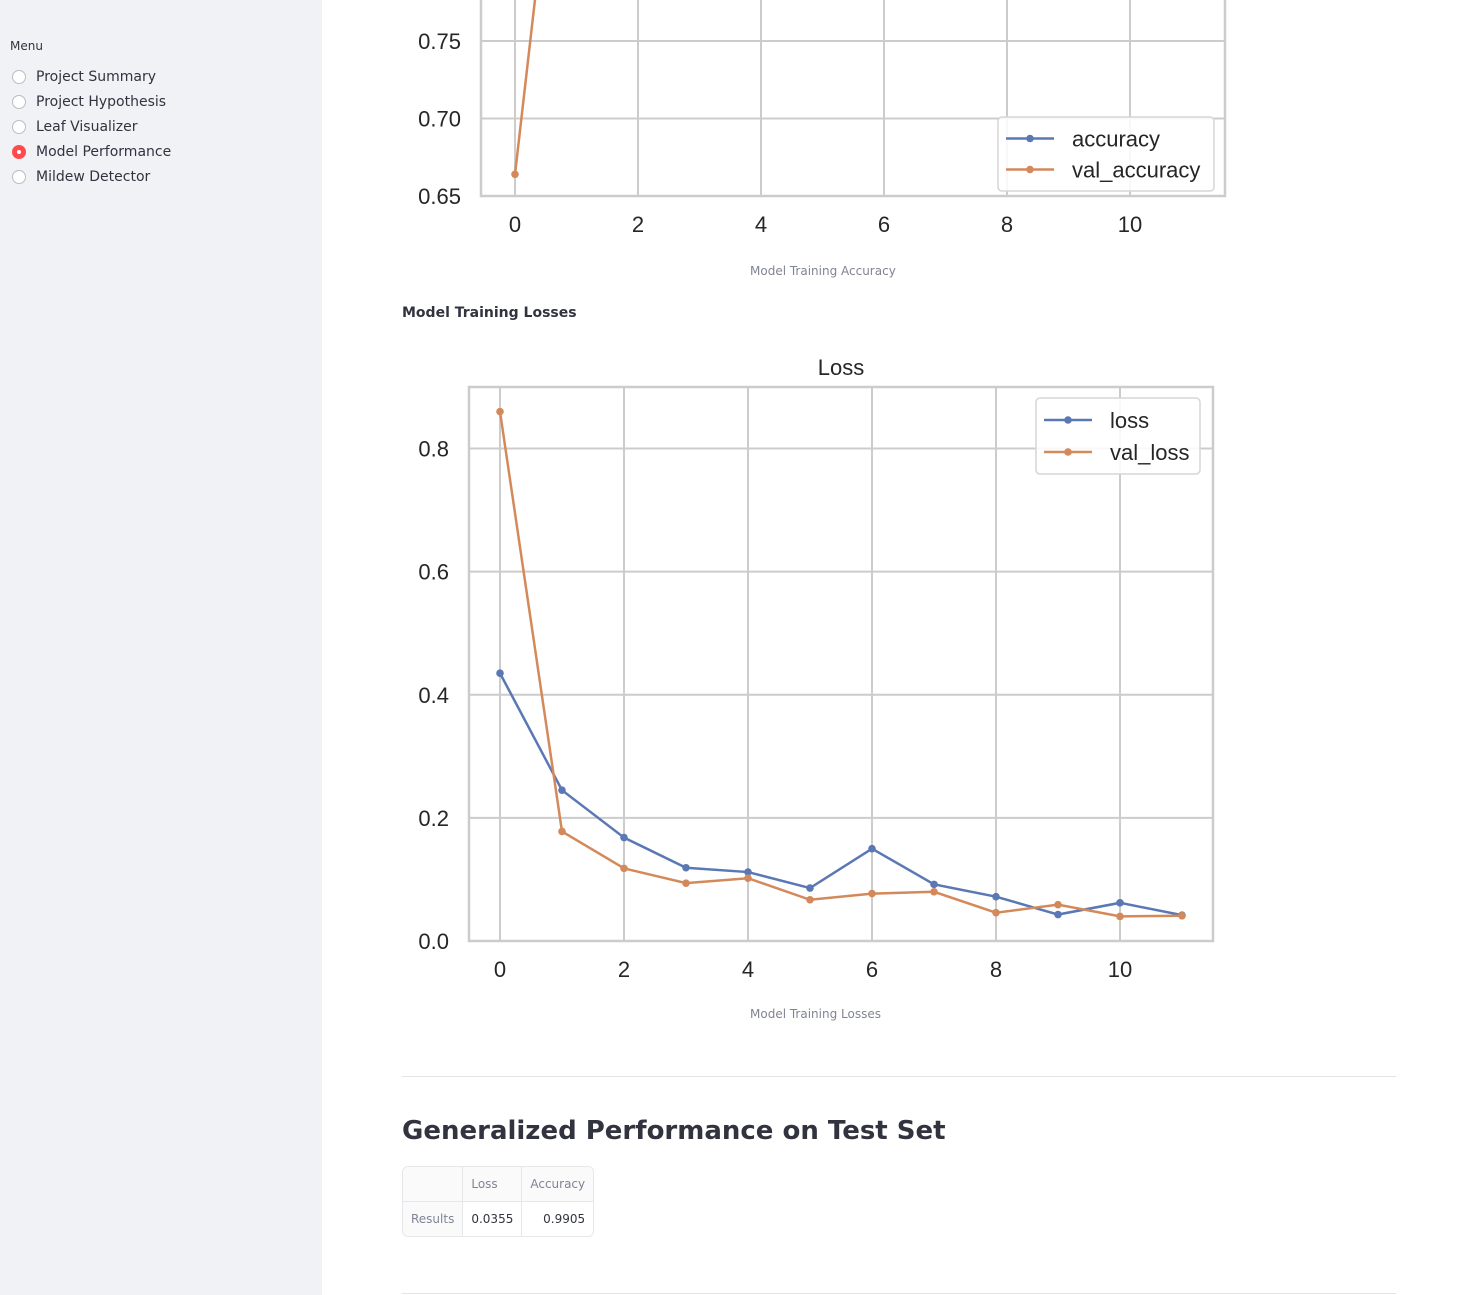  I want to click on legend-marker-val_accuracy, so click(1030, 169).